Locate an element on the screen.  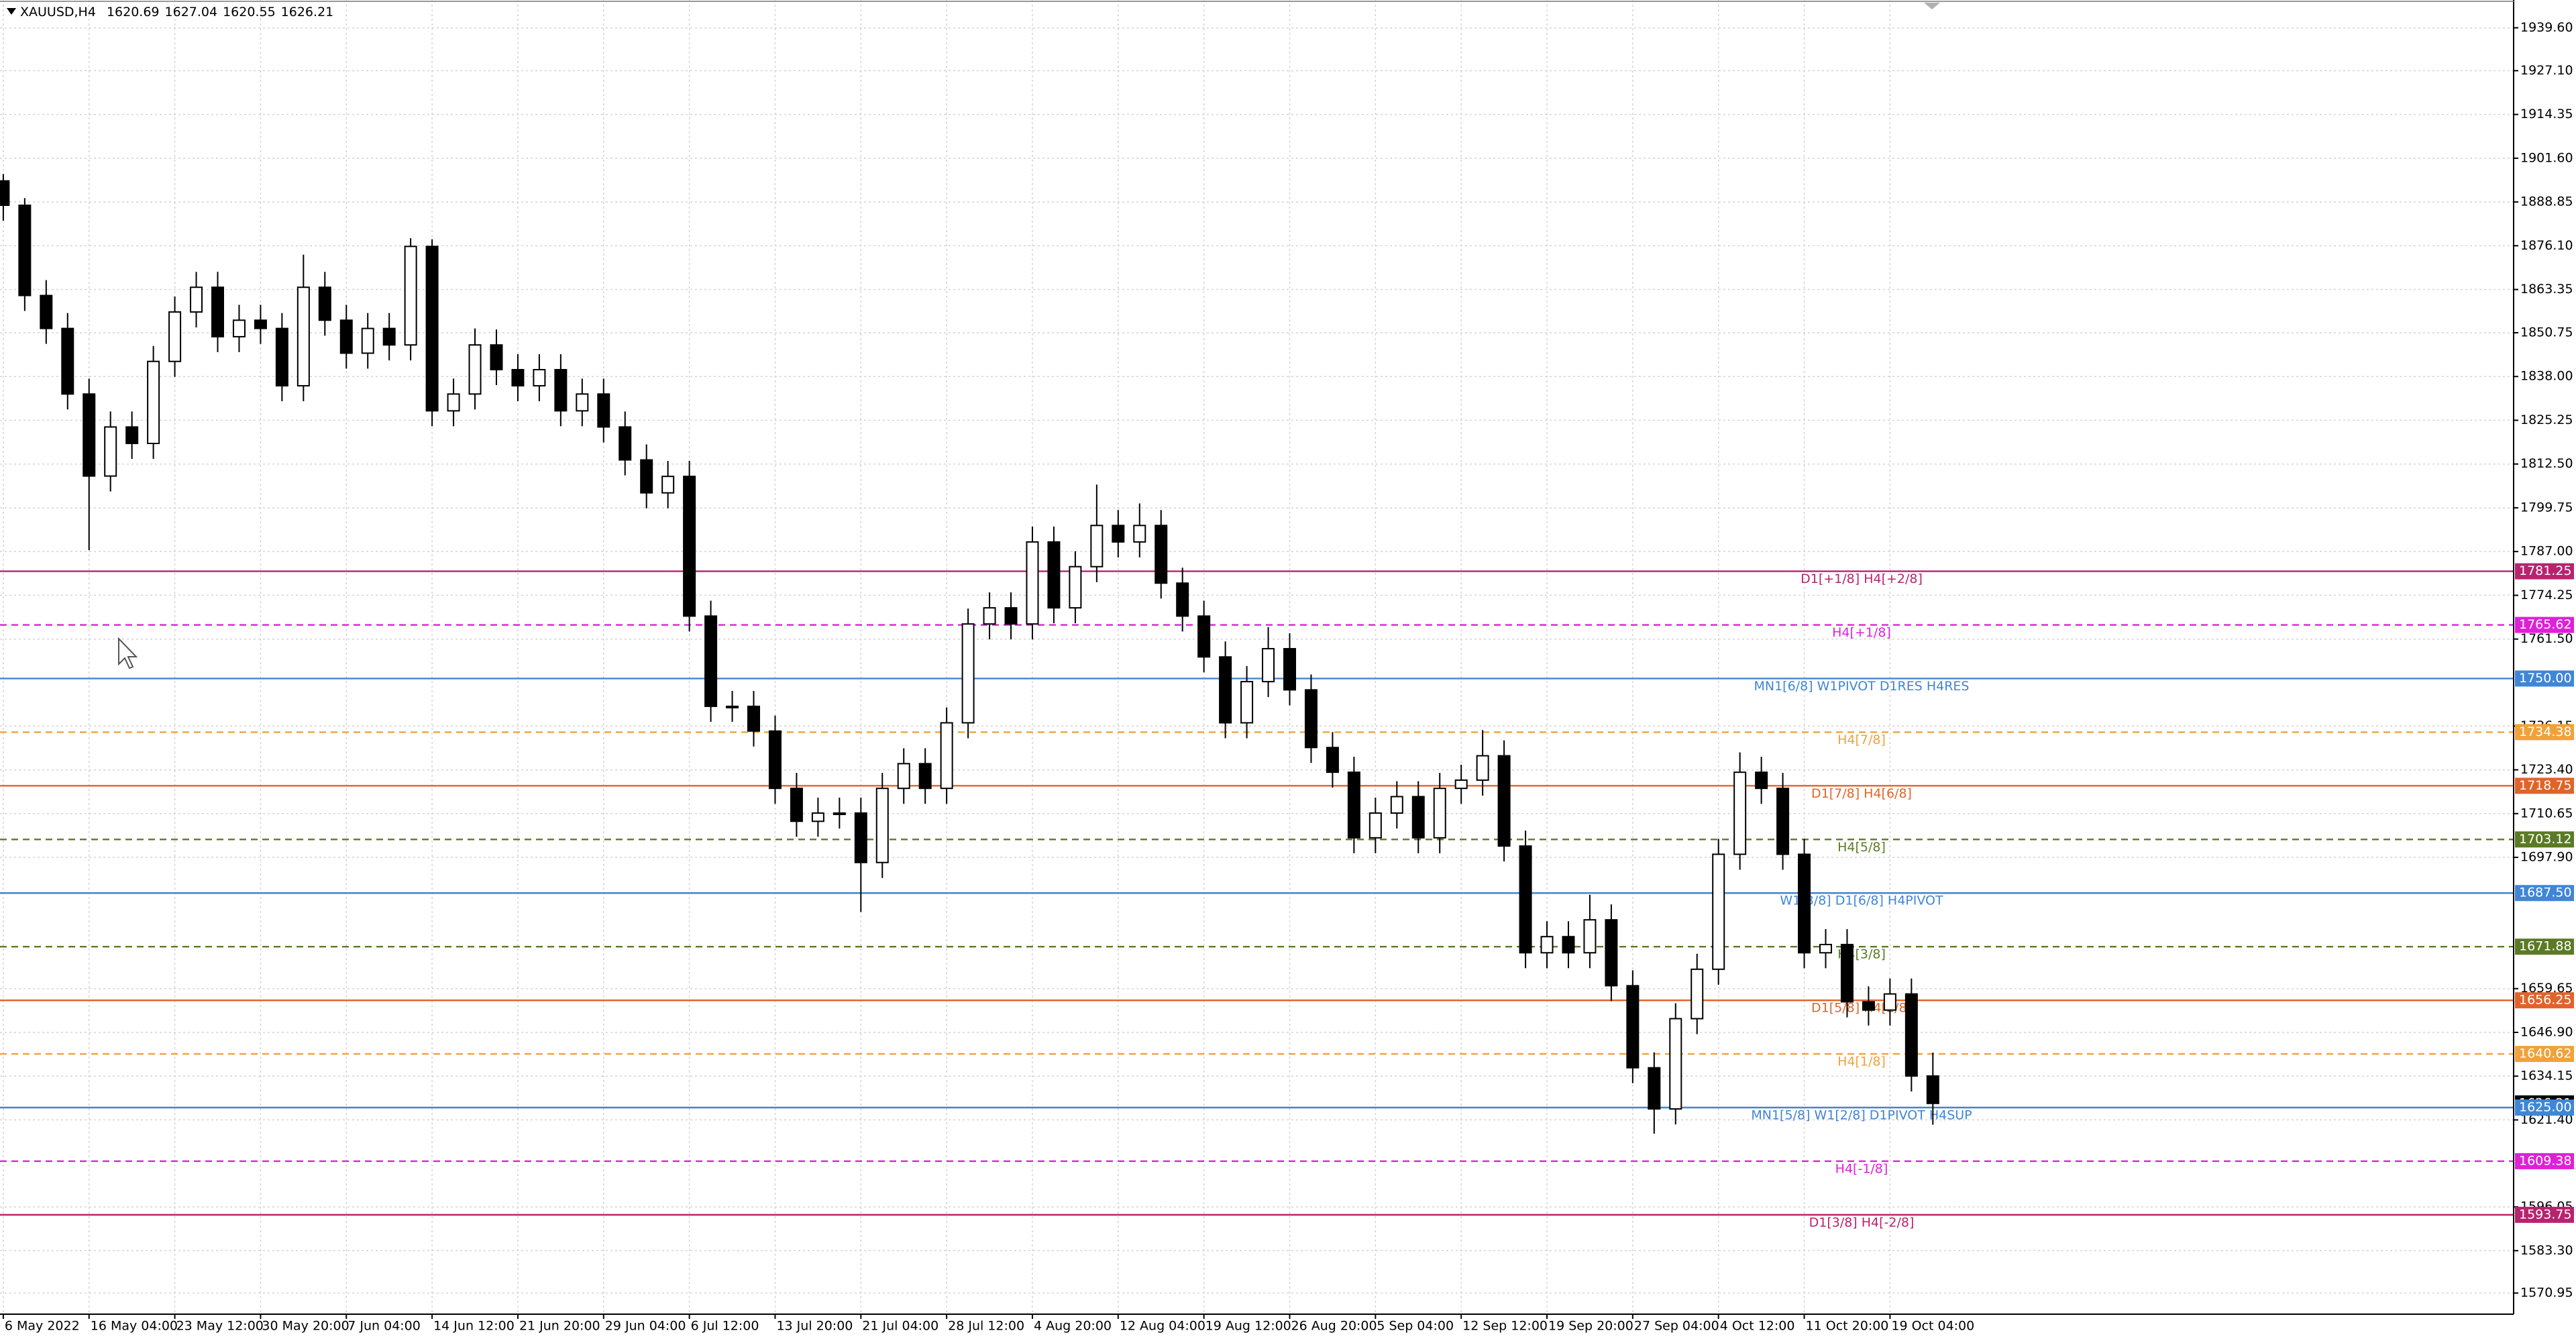
level-price-label: 1656.25 is located at coordinates (2545, 1000).